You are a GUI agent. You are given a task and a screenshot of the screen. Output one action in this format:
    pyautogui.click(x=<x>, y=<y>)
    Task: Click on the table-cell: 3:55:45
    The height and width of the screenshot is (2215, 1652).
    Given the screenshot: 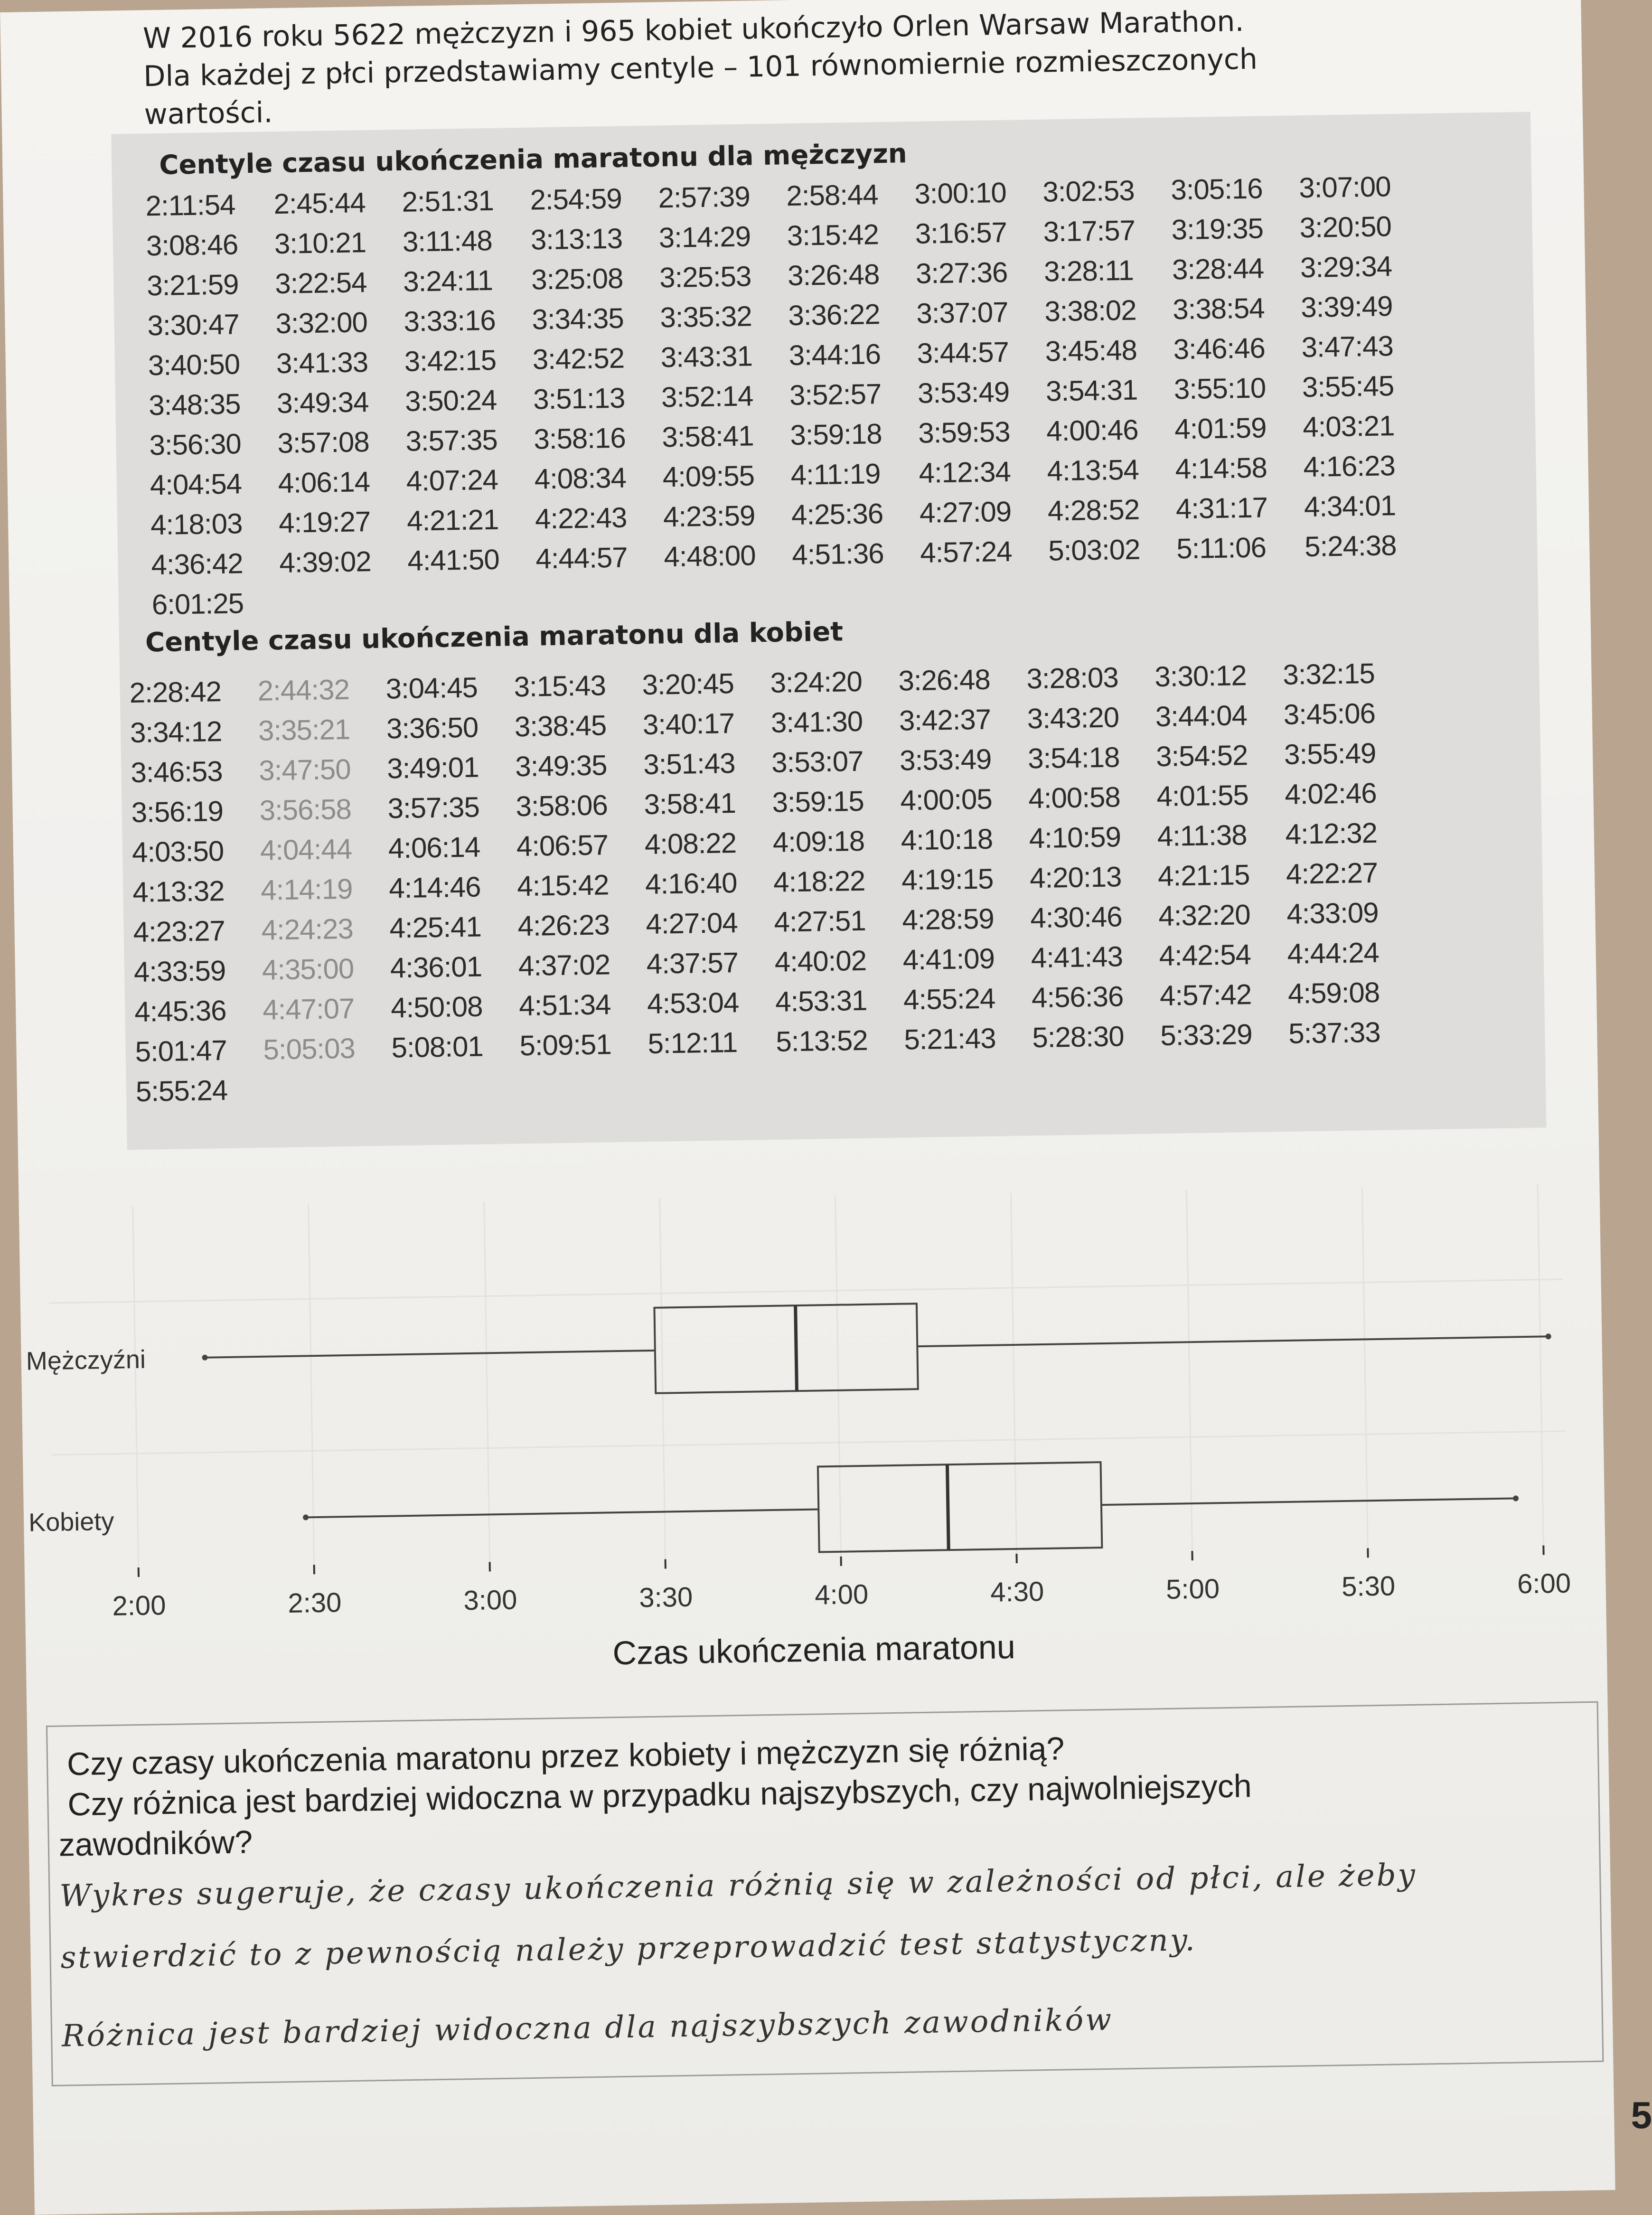 What is the action you would take?
    pyautogui.click(x=1366, y=385)
    